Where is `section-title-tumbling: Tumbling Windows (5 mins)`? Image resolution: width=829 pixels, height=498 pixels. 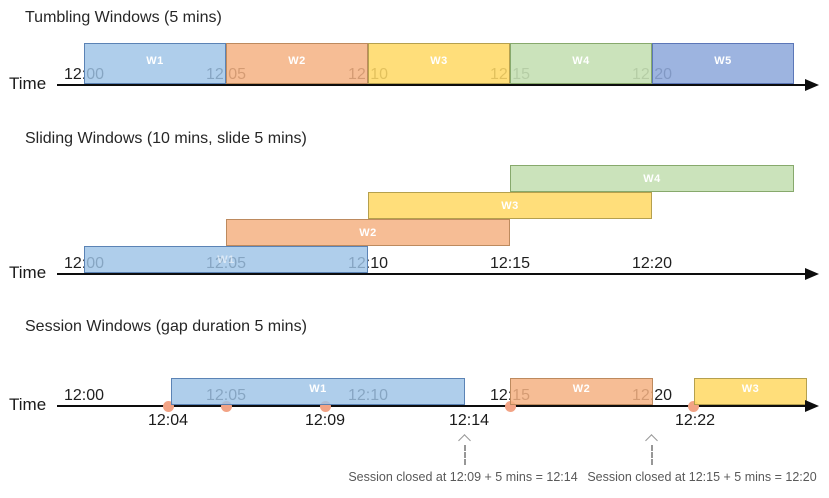
section-title-tumbling: Tumbling Windows (5 mins) is located at coordinates (123, 17).